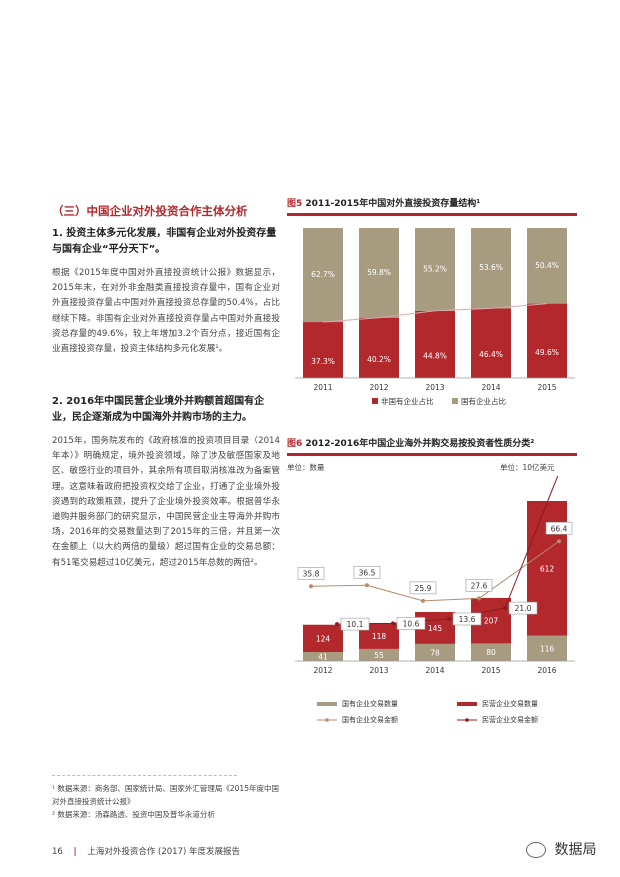 The width and height of the screenshot is (620, 877). What do you see at coordinates (432, 202) in the screenshot?
I see `figure-5-label: 图5 2011-2015年中国对外直接投资存量结构¹` at bounding box center [432, 202].